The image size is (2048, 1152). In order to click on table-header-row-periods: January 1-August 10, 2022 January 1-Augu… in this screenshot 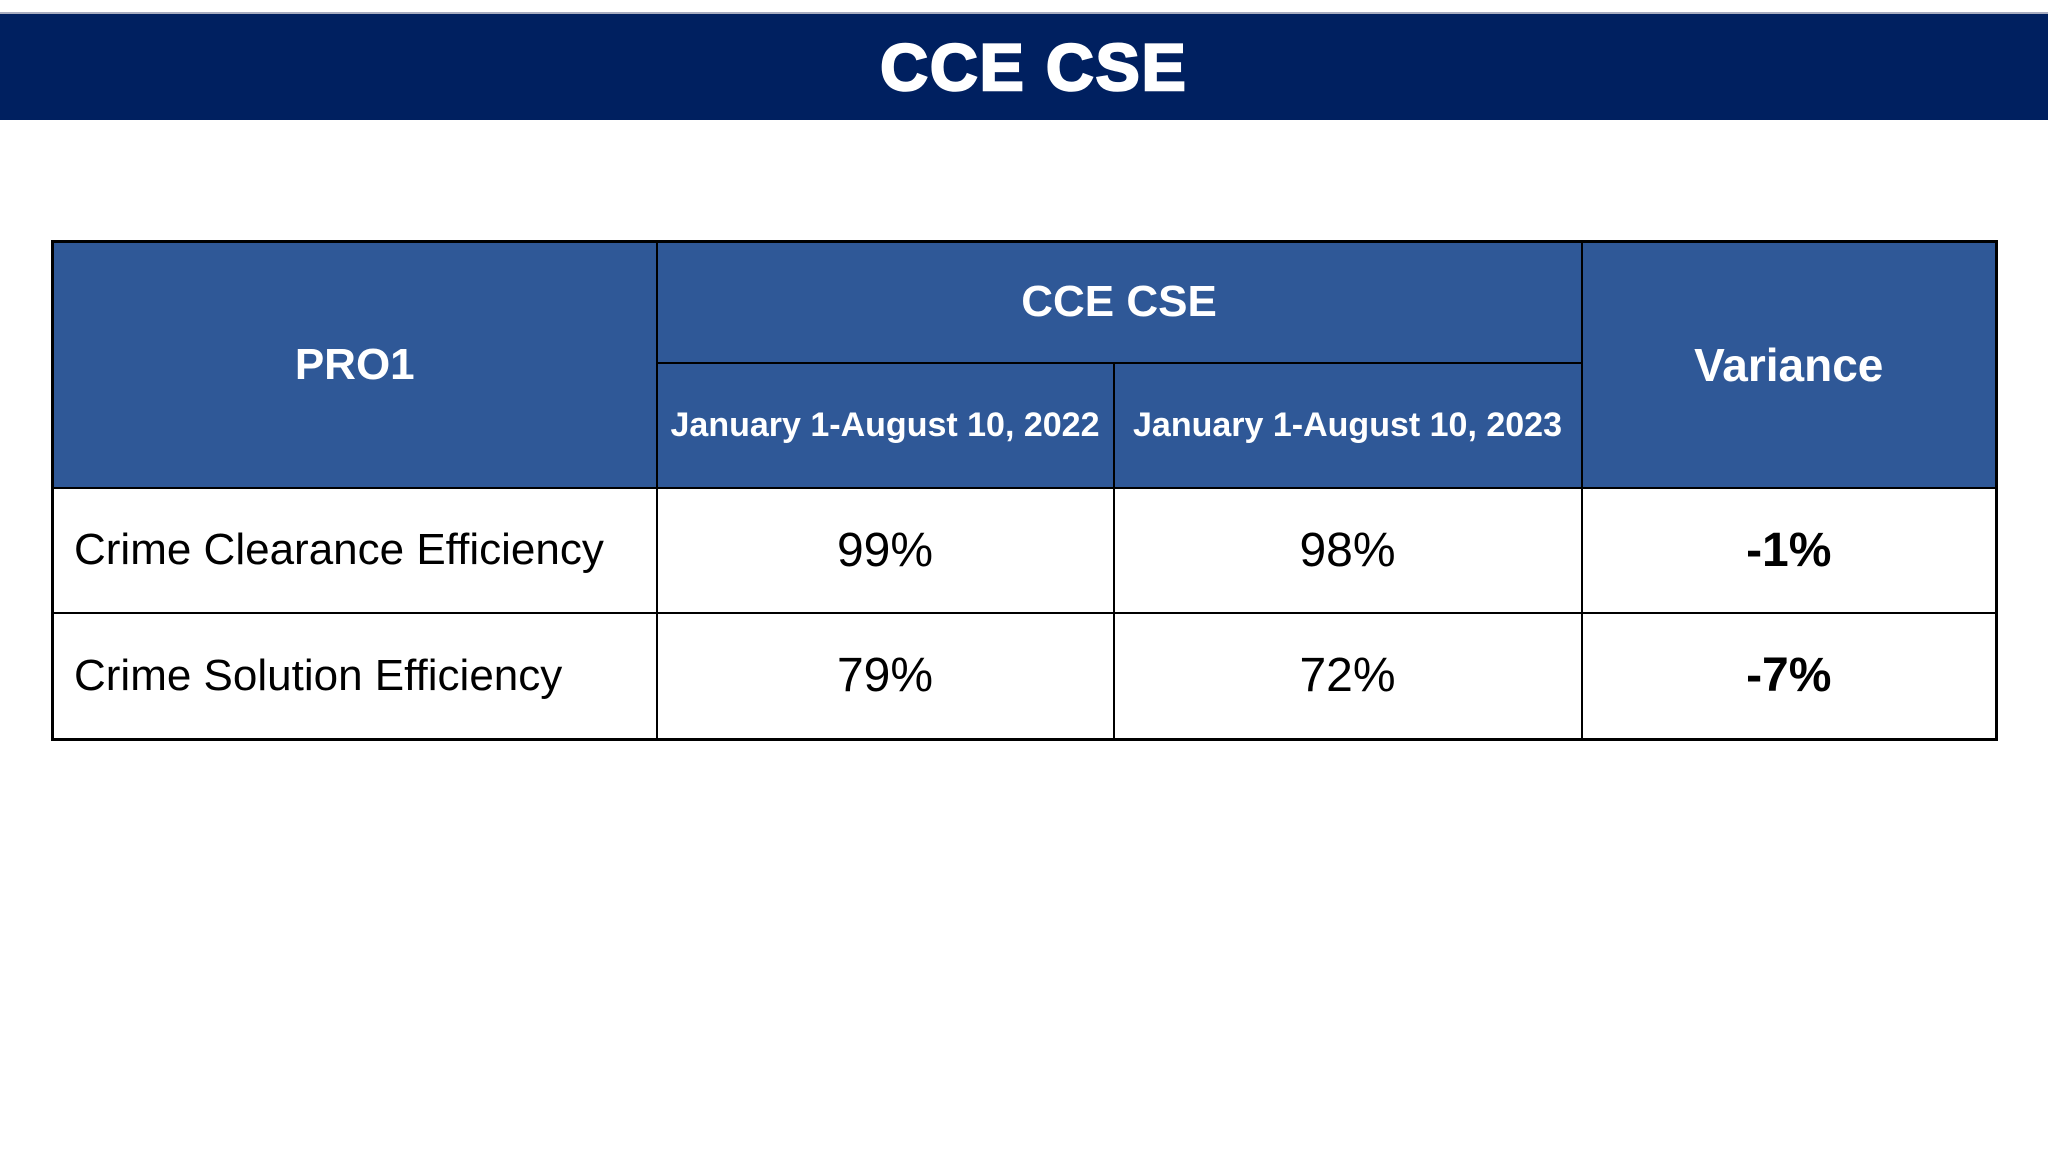, I will do `click(1025, 425)`.